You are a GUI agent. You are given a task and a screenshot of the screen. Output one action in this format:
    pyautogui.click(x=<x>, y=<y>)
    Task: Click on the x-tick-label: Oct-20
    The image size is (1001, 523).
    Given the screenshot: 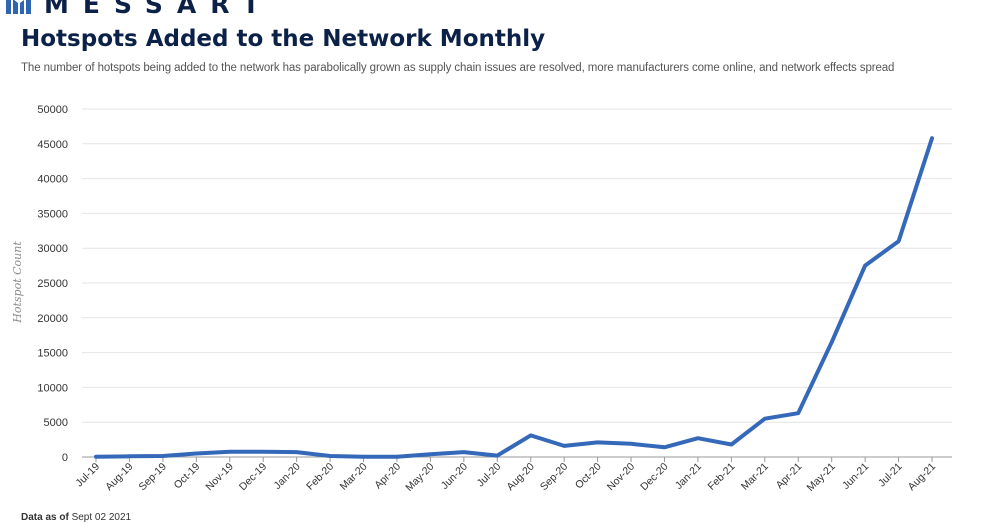 What is the action you would take?
    pyautogui.click(x=588, y=476)
    